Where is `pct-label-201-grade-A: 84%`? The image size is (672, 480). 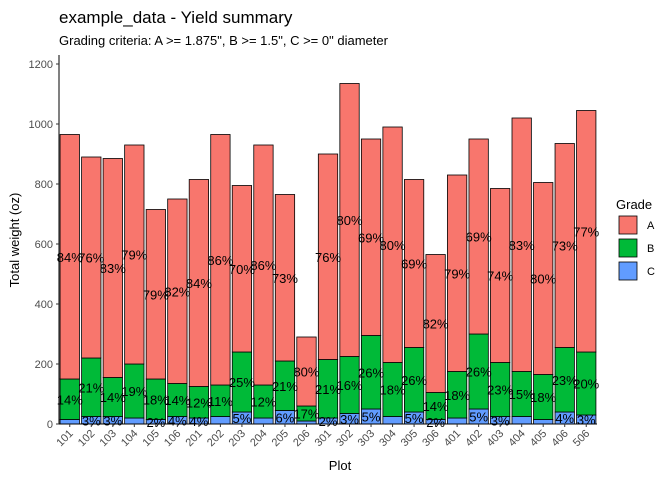 pct-label-201-grade-A: 84% is located at coordinates (199, 283).